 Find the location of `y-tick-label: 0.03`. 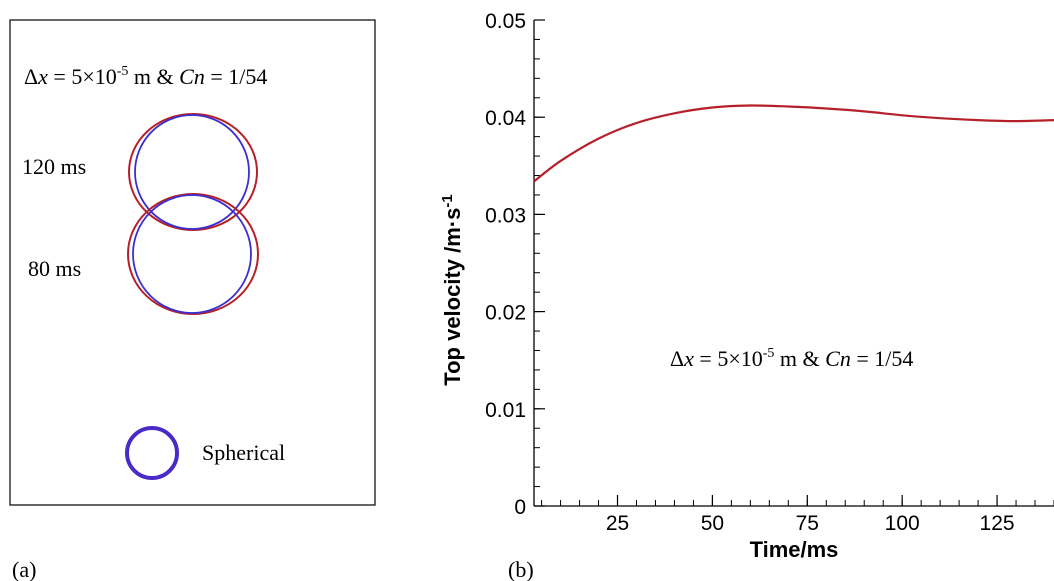

y-tick-label: 0.03 is located at coordinates (505, 215).